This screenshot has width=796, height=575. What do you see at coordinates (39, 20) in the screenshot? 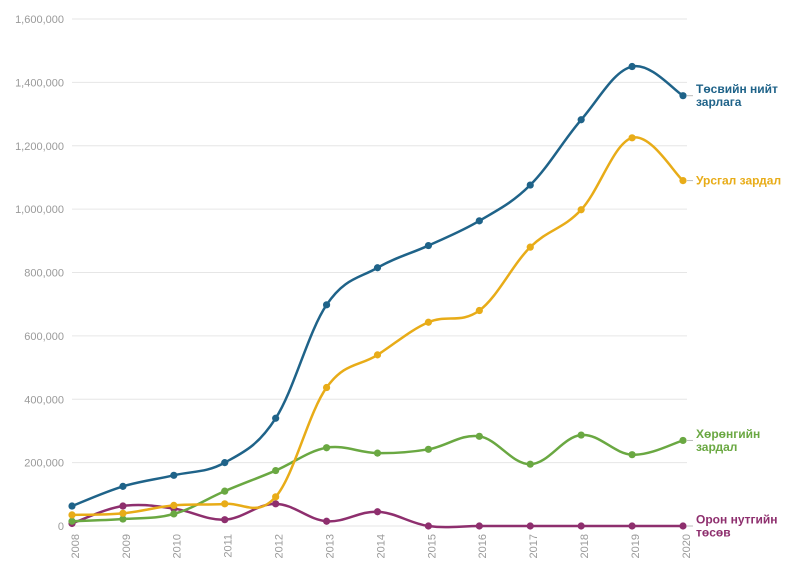
I see `y-tick-label: 1,600,000` at bounding box center [39, 20].